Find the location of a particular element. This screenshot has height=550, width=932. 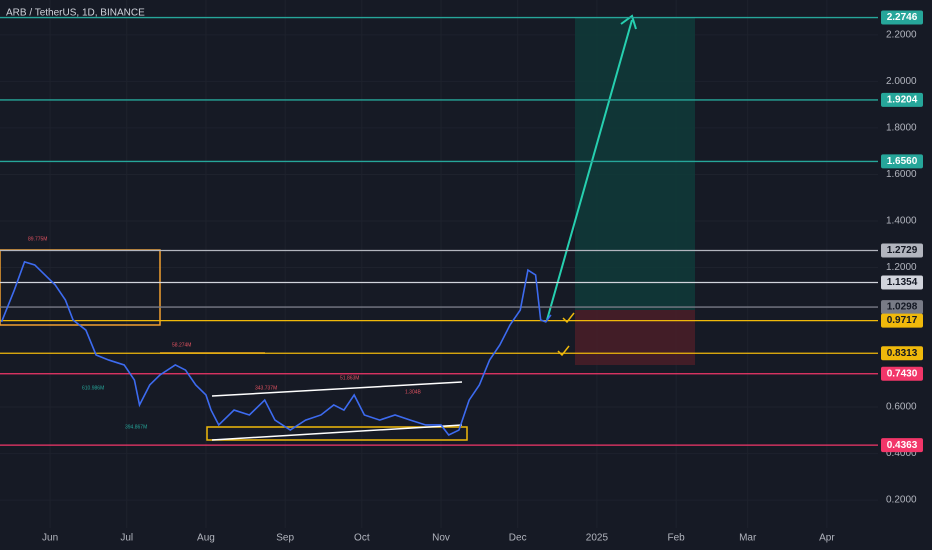

annotation: 343.737M is located at coordinates (266, 388).